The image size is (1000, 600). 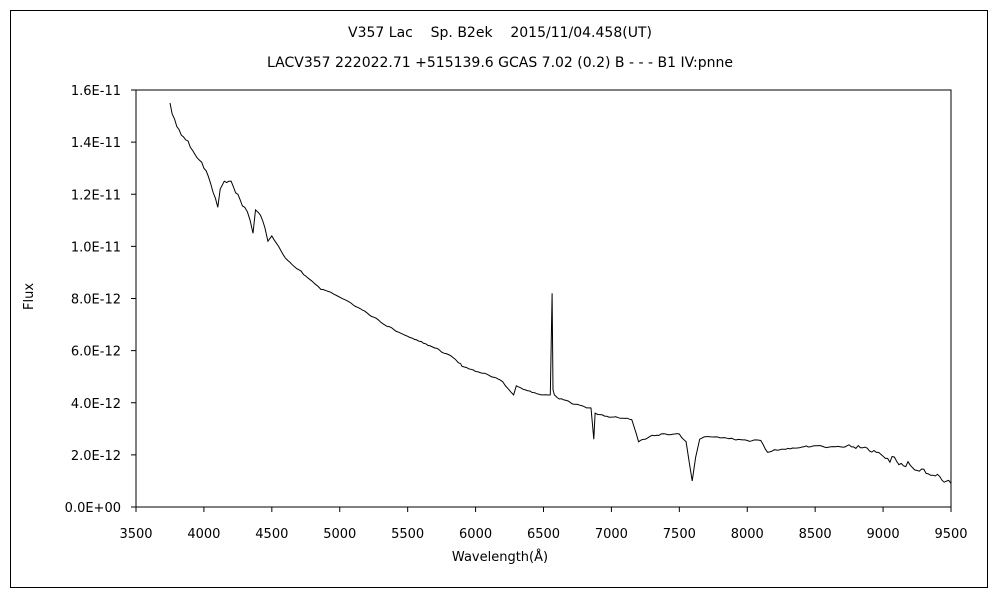 I want to click on x-tick-label: 8500, so click(x=815, y=534).